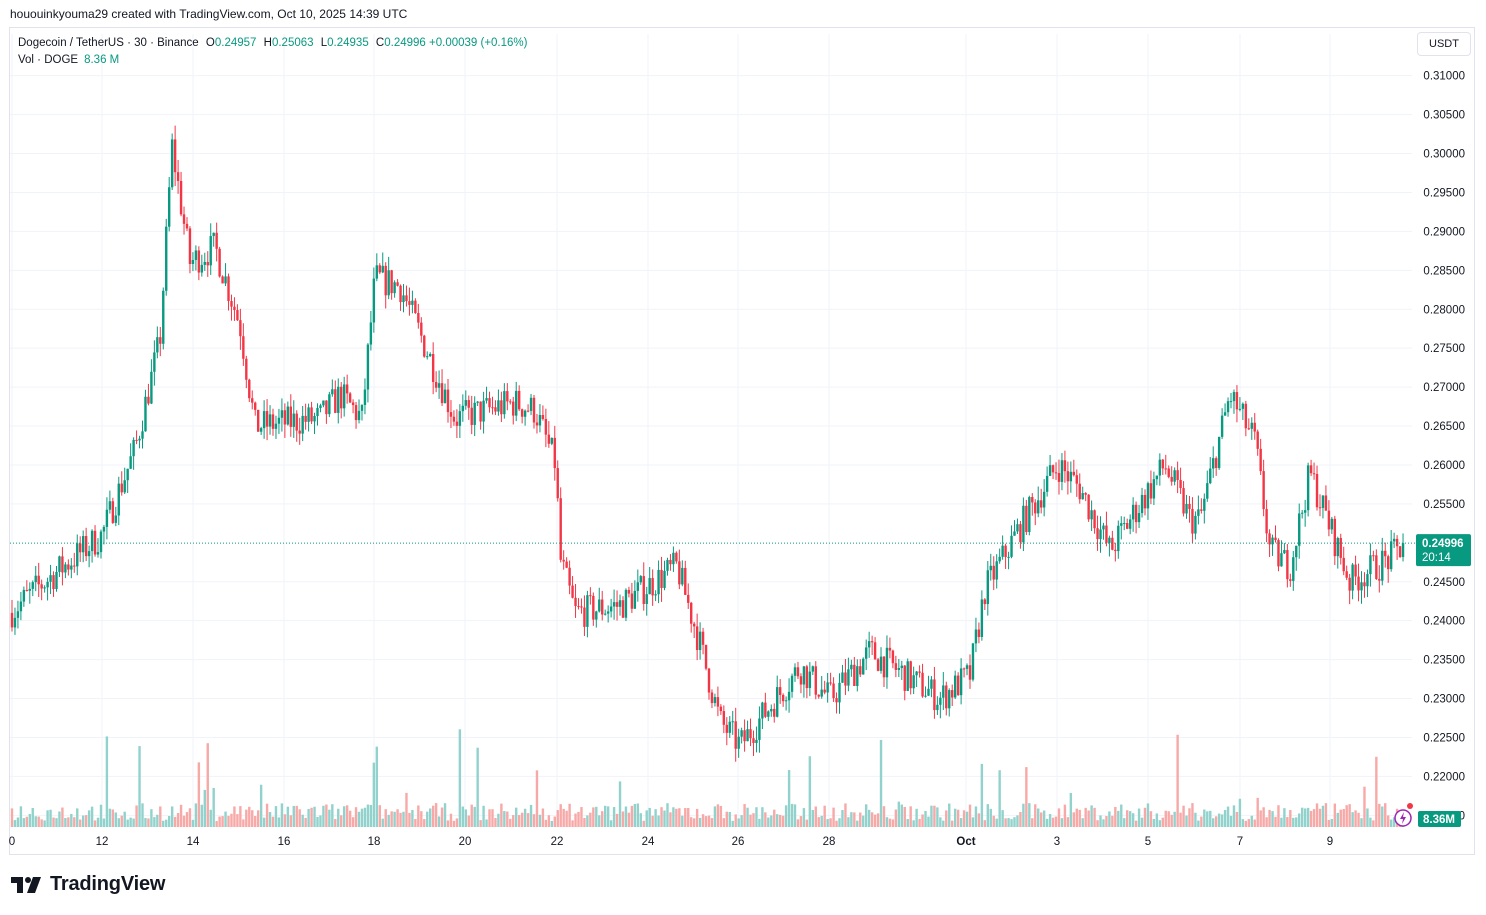 This screenshot has height=915, width=1486. I want to click on tradingview-logo: TradingView, so click(88, 884).